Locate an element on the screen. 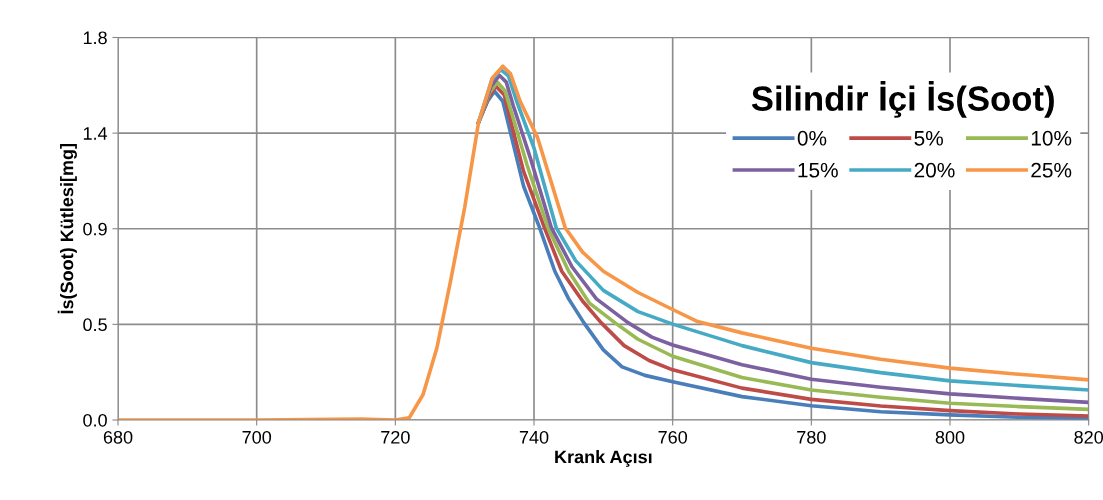 The height and width of the screenshot is (500, 1103). x-tick-label: 760 is located at coordinates (673, 437).